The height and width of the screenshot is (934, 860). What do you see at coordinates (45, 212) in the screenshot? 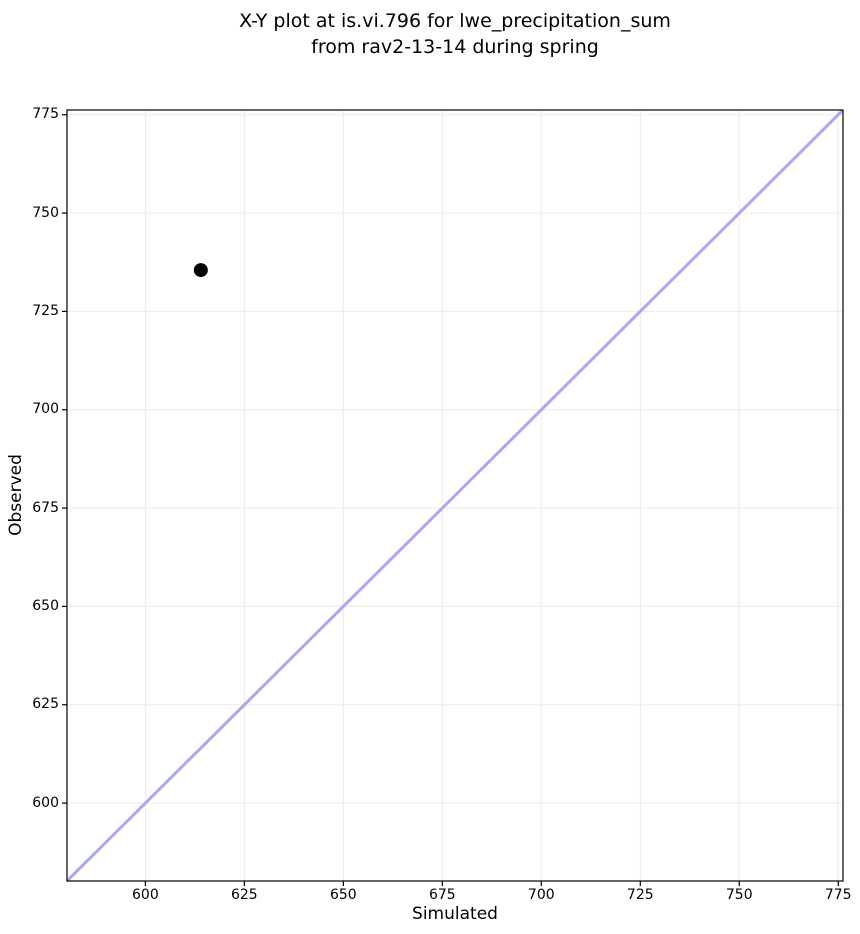
I see `y-tick-label: 750` at bounding box center [45, 212].